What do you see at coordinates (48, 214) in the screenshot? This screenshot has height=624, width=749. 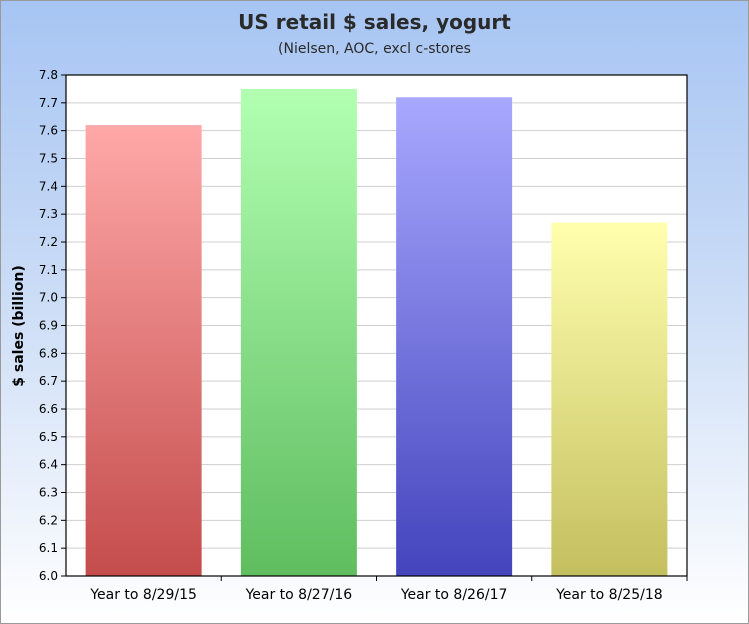 I see `y-tick-label: 7.3` at bounding box center [48, 214].